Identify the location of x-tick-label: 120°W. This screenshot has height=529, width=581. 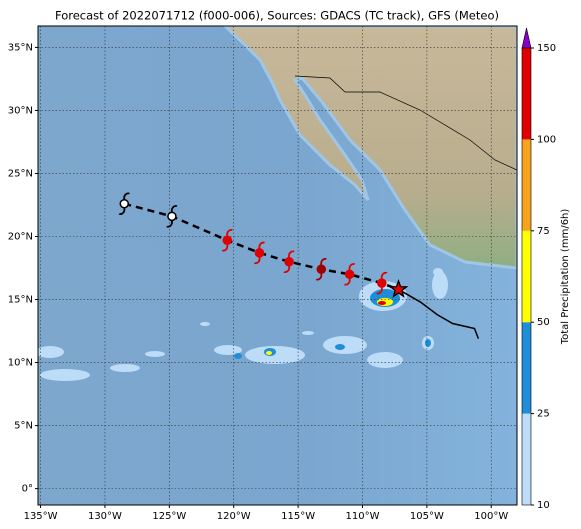
(234, 516).